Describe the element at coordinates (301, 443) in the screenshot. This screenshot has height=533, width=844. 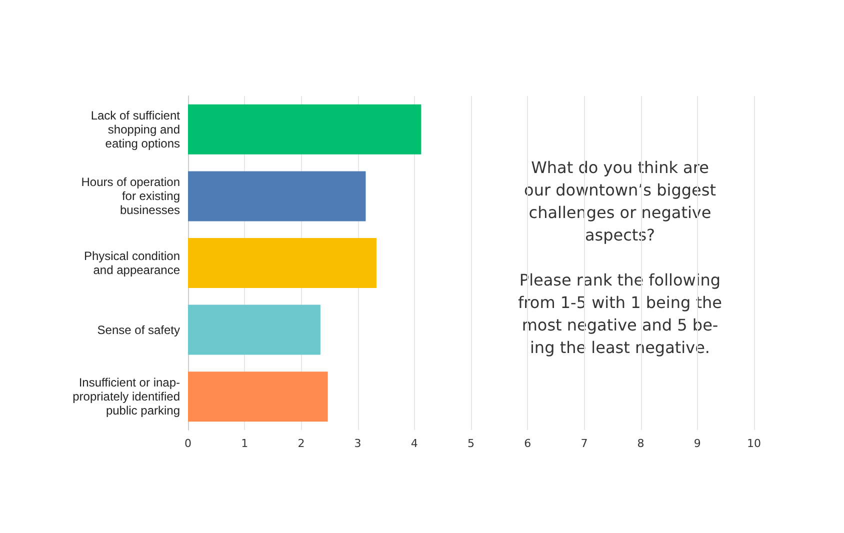
I see `x-tick-label: 2` at that location.